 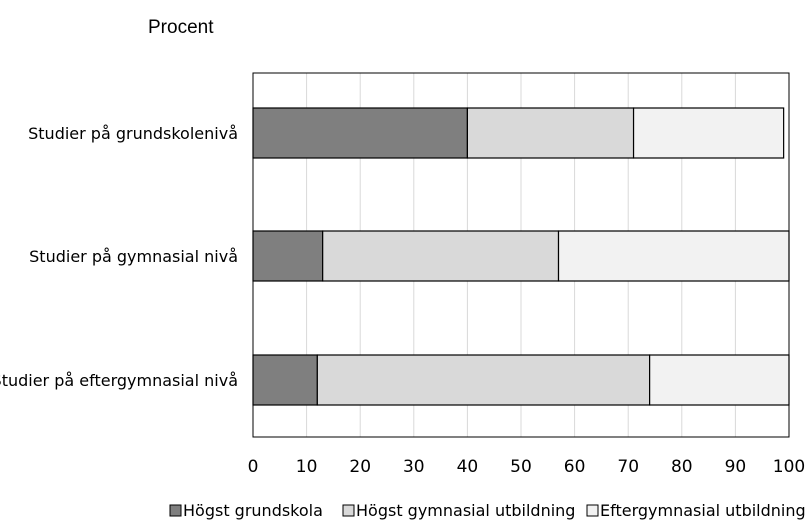 What do you see at coordinates (468, 467) in the screenshot?
I see `x-tick-label: 40` at bounding box center [468, 467].